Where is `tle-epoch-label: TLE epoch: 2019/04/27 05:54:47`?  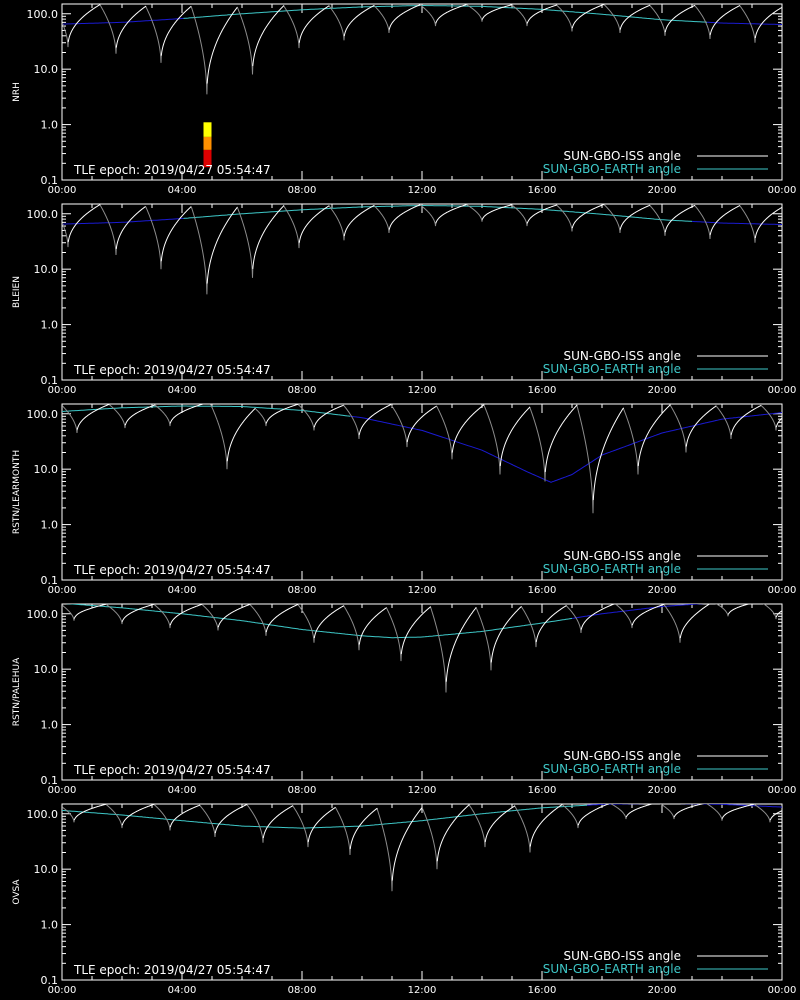
tle-epoch-label: TLE epoch: 2019/04/27 05:54:47 is located at coordinates (172, 370).